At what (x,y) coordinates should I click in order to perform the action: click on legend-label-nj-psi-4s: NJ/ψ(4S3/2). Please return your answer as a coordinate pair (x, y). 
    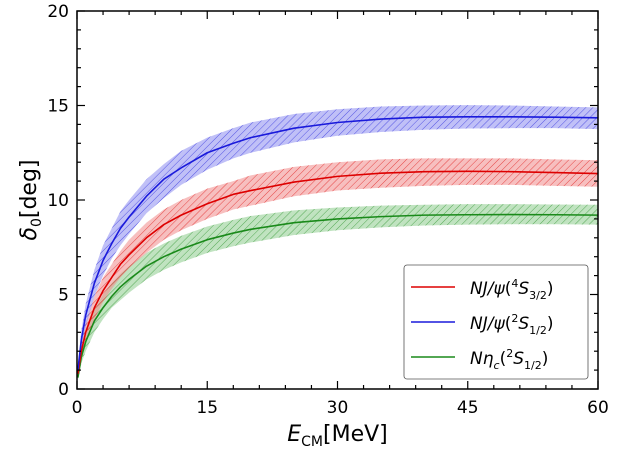
    Looking at the image, I should click on (511, 289).